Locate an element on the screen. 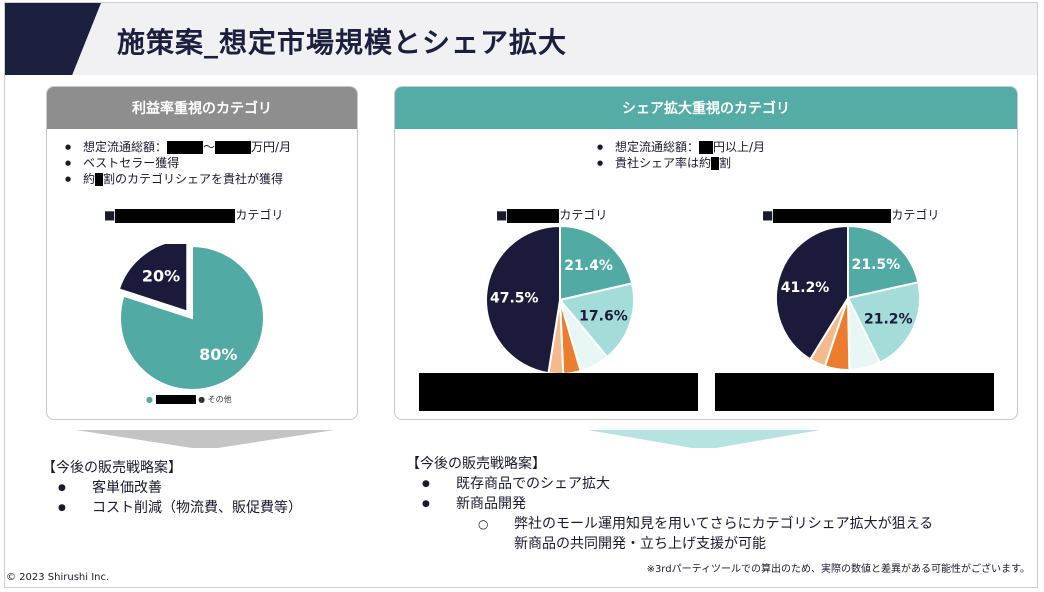 The width and height of the screenshot is (1044, 592). redacted-legend is located at coordinates (175, 399).